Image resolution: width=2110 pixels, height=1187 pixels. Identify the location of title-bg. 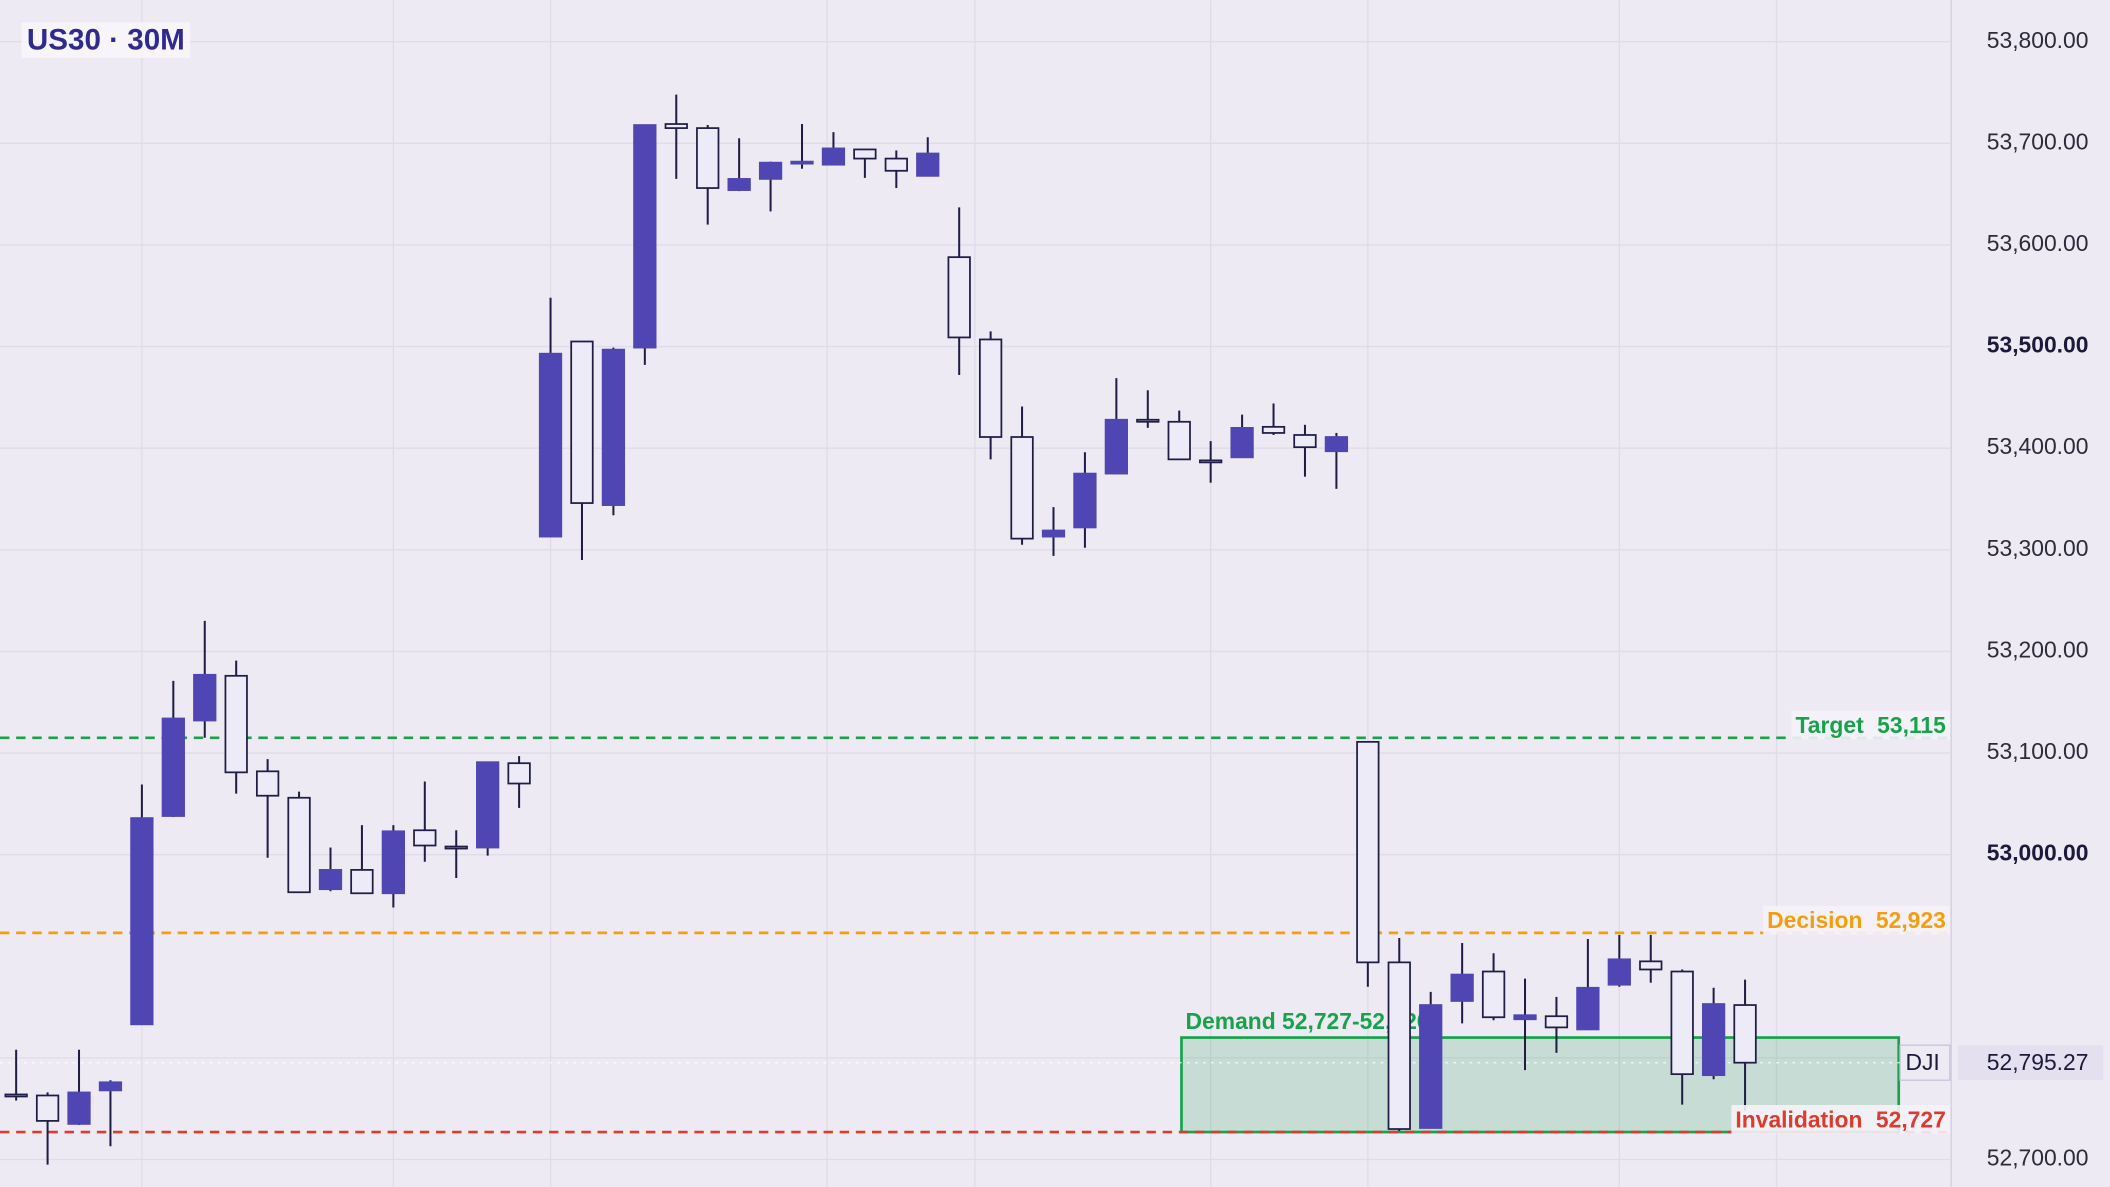
(106, 40).